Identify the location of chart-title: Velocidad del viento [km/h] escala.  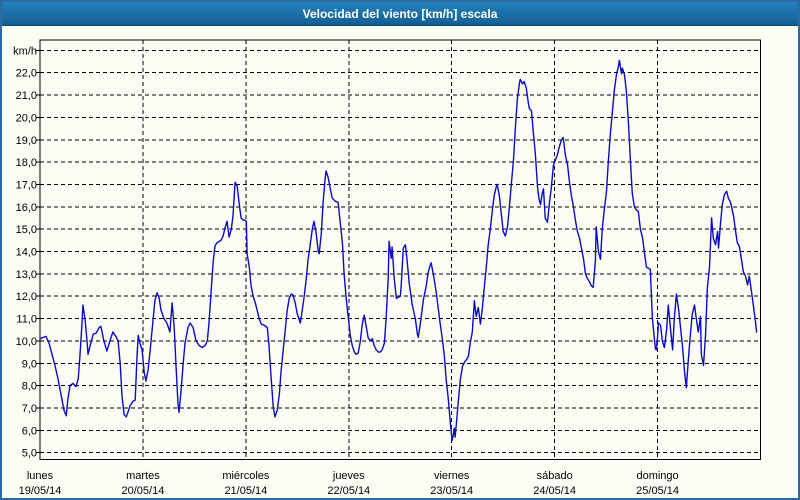
(400, 13).